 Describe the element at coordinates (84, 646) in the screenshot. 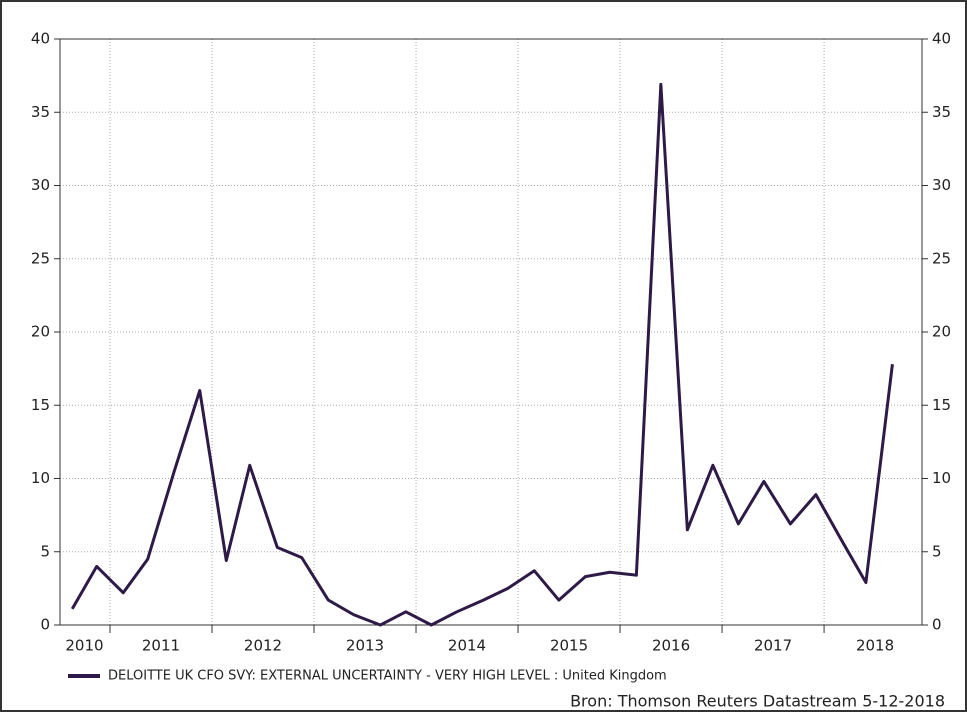

I see `x-tick-label: 2010` at that location.